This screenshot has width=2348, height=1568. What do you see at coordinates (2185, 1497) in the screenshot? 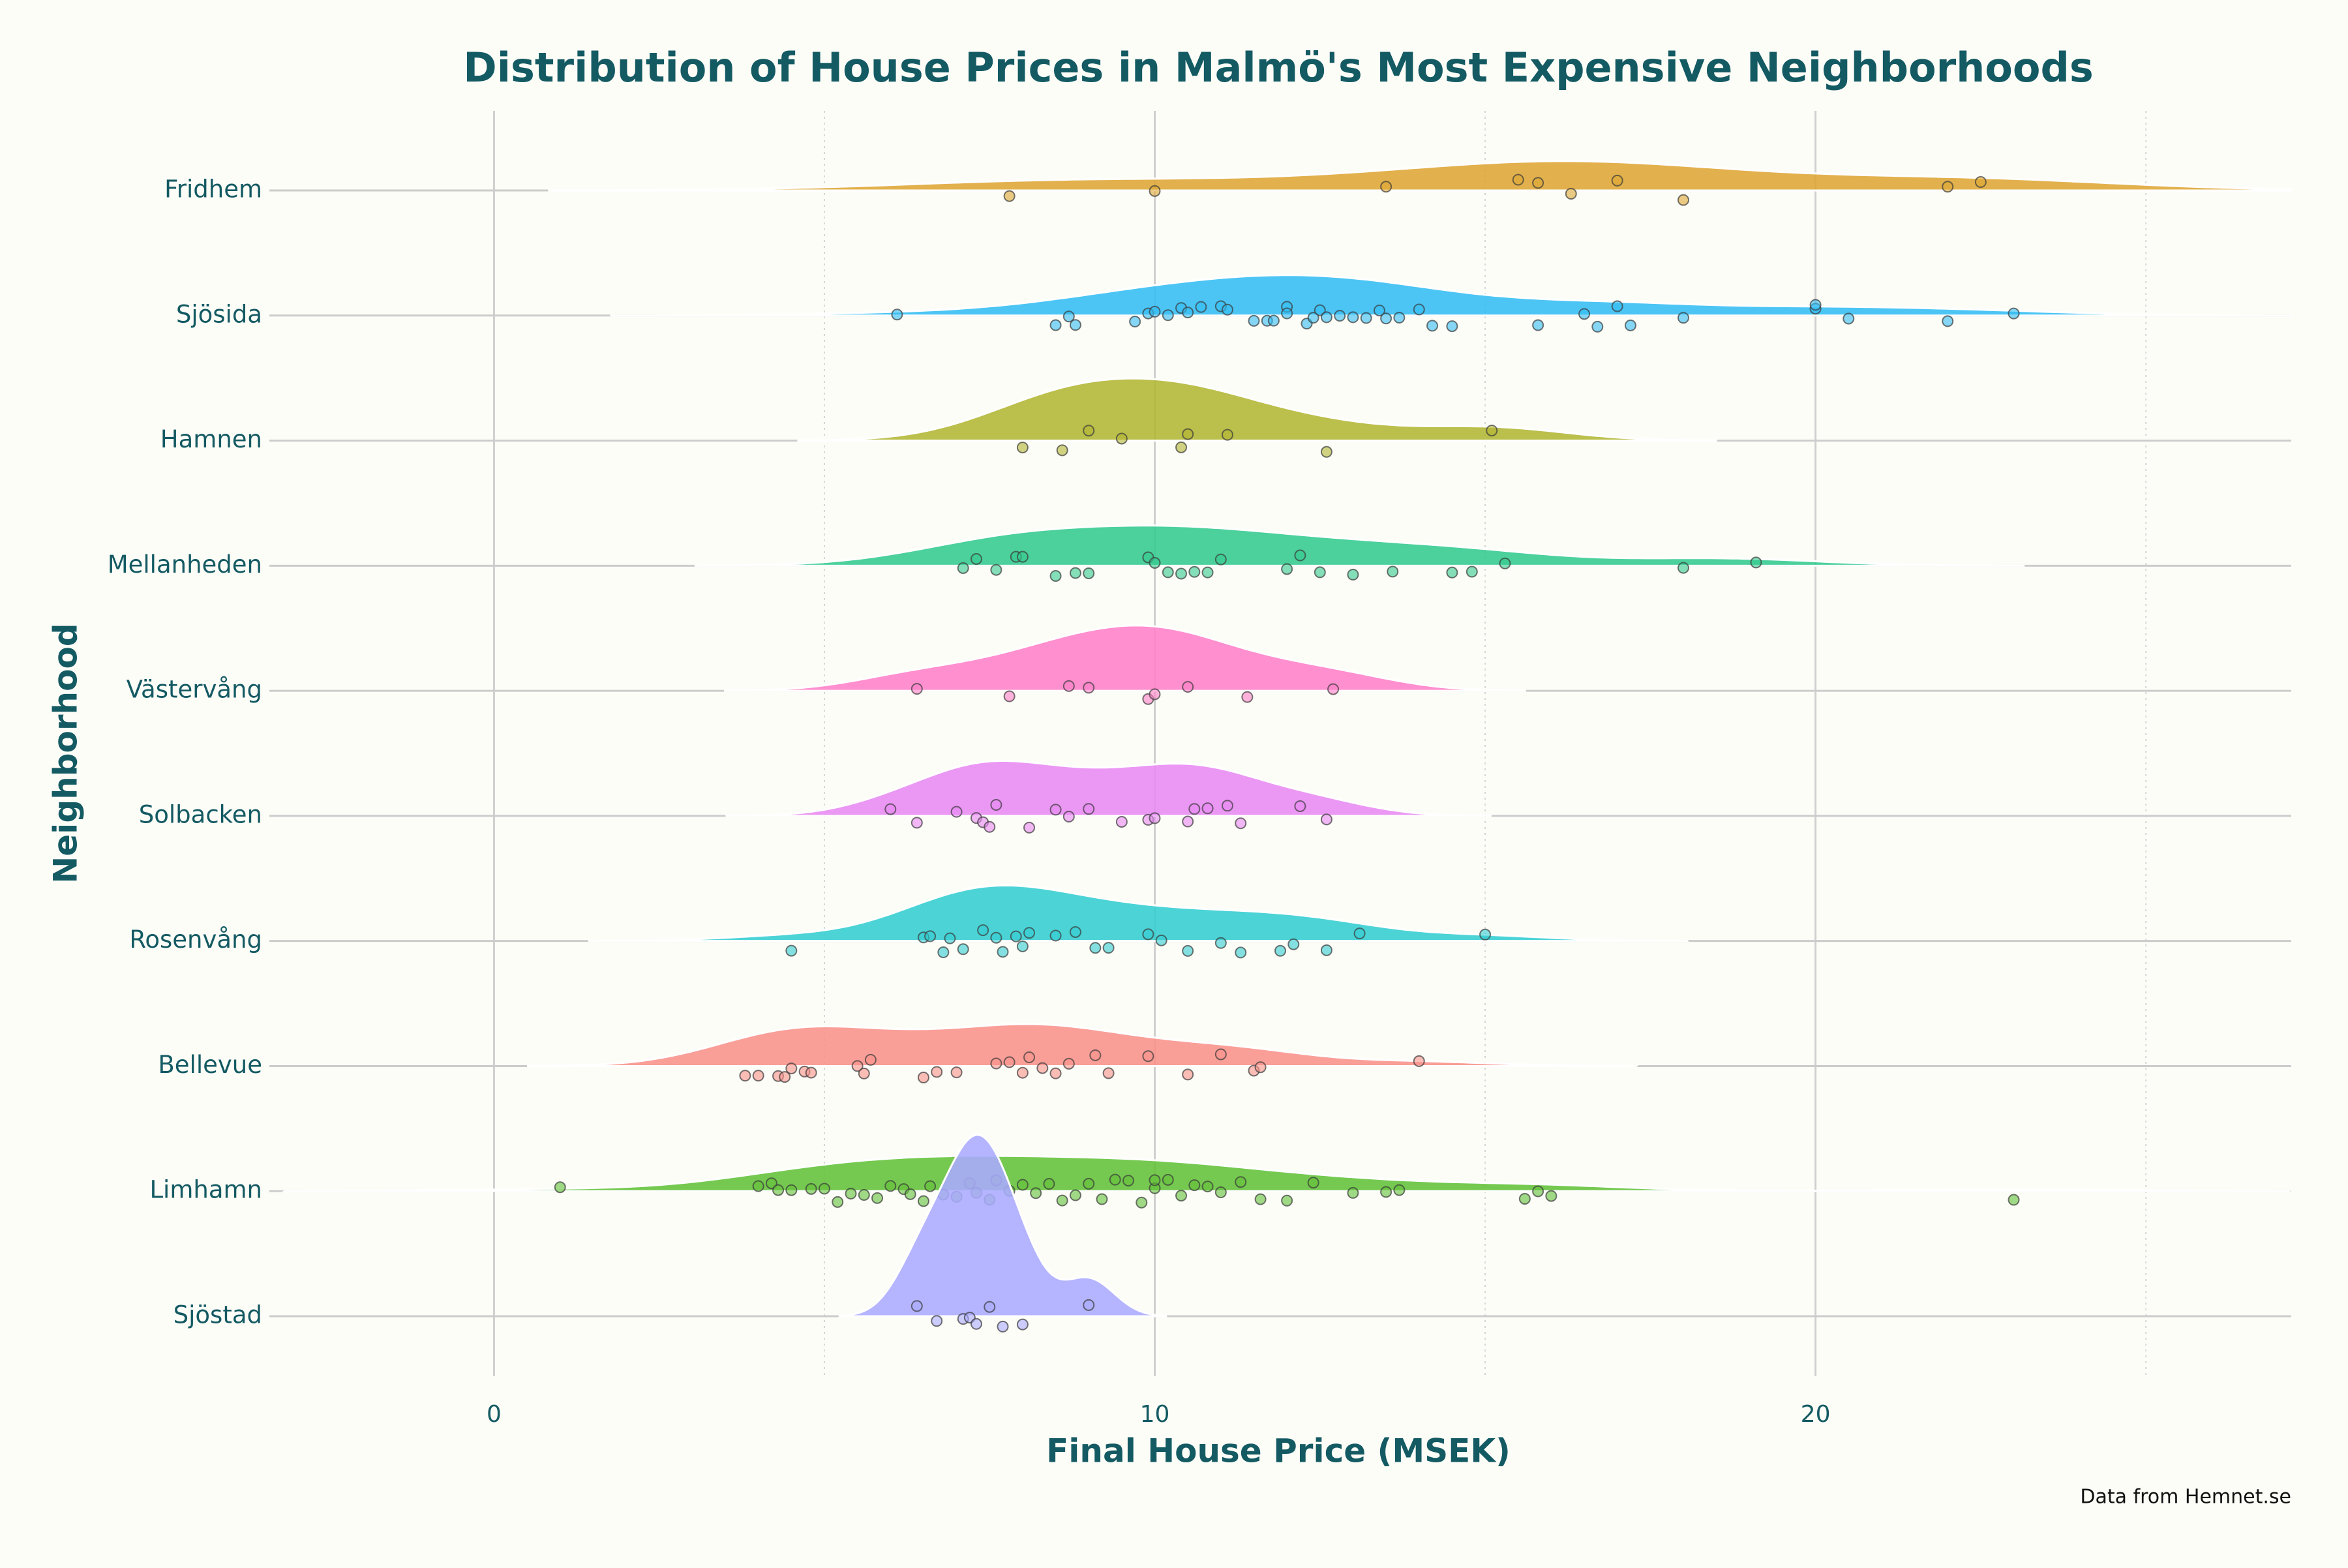
I see `caption: Data from Hemnet.se` at bounding box center [2185, 1497].